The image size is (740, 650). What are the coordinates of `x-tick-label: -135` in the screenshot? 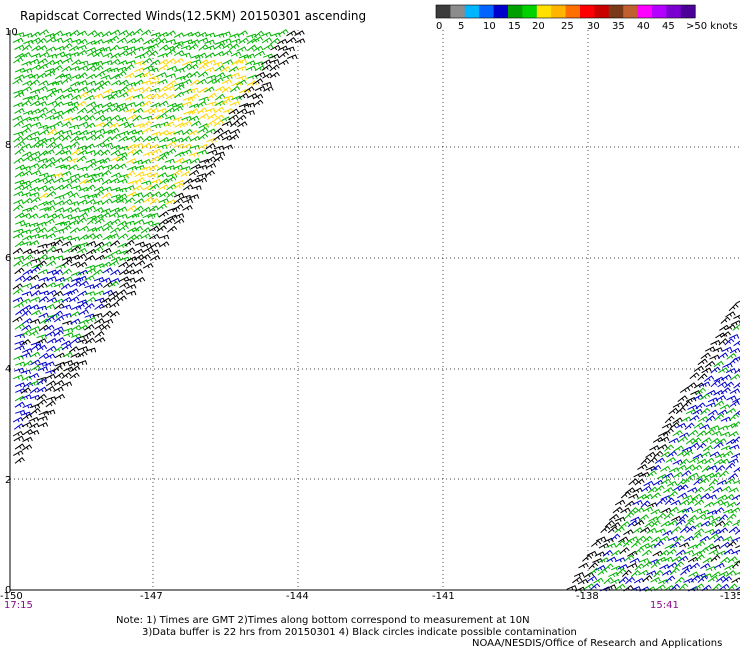 It's located at (730, 596).